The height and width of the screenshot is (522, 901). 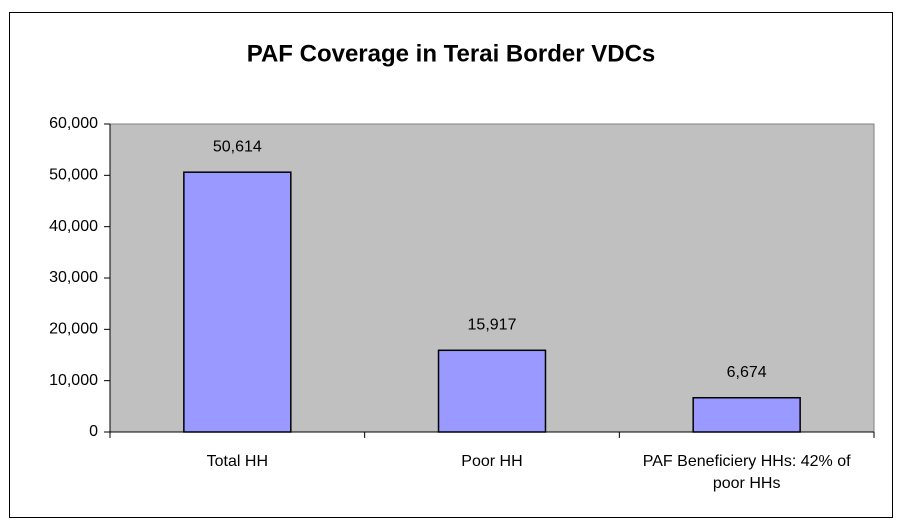 What do you see at coordinates (73, 277) in the screenshot?
I see `y-tick-label: 30,000` at bounding box center [73, 277].